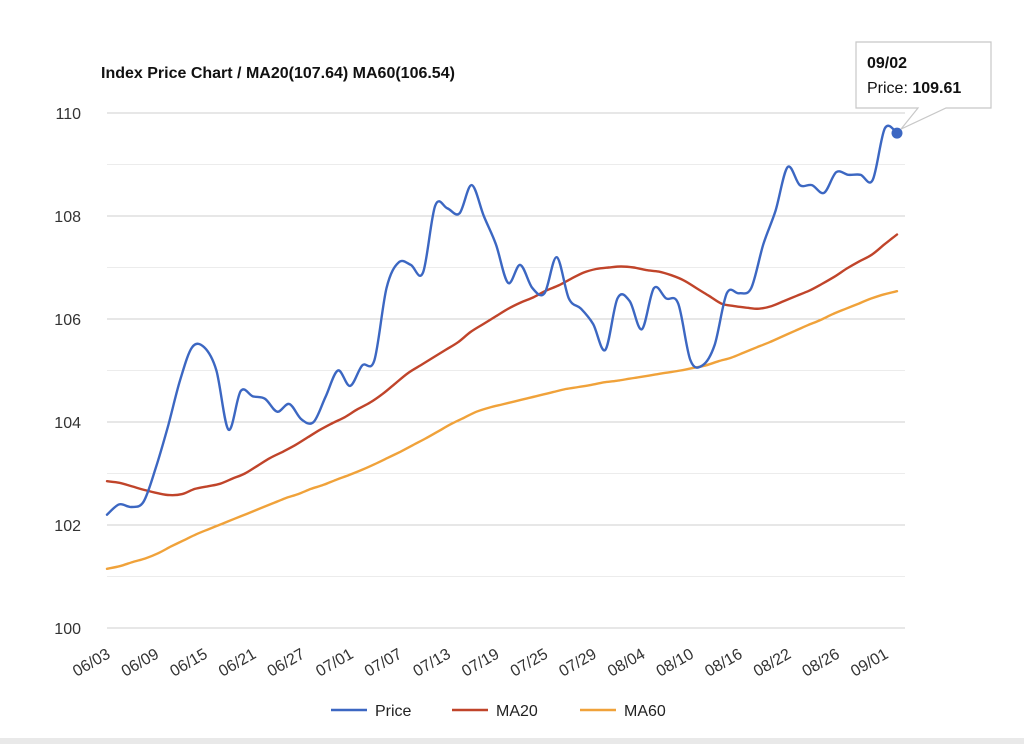  Describe the element at coordinates (67, 629) in the screenshot. I see `y-tick-label: 100` at that location.